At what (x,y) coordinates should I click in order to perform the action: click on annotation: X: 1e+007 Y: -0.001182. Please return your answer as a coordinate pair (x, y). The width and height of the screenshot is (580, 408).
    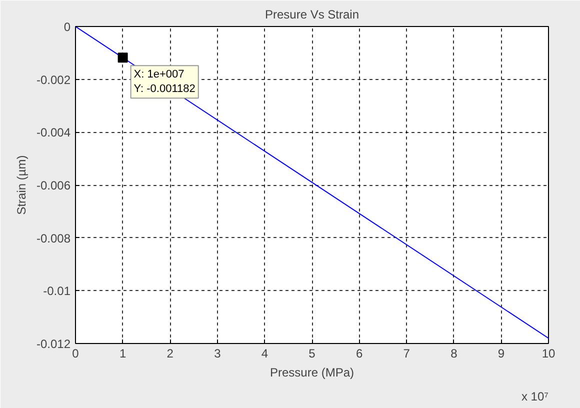
    Looking at the image, I should click on (165, 82).